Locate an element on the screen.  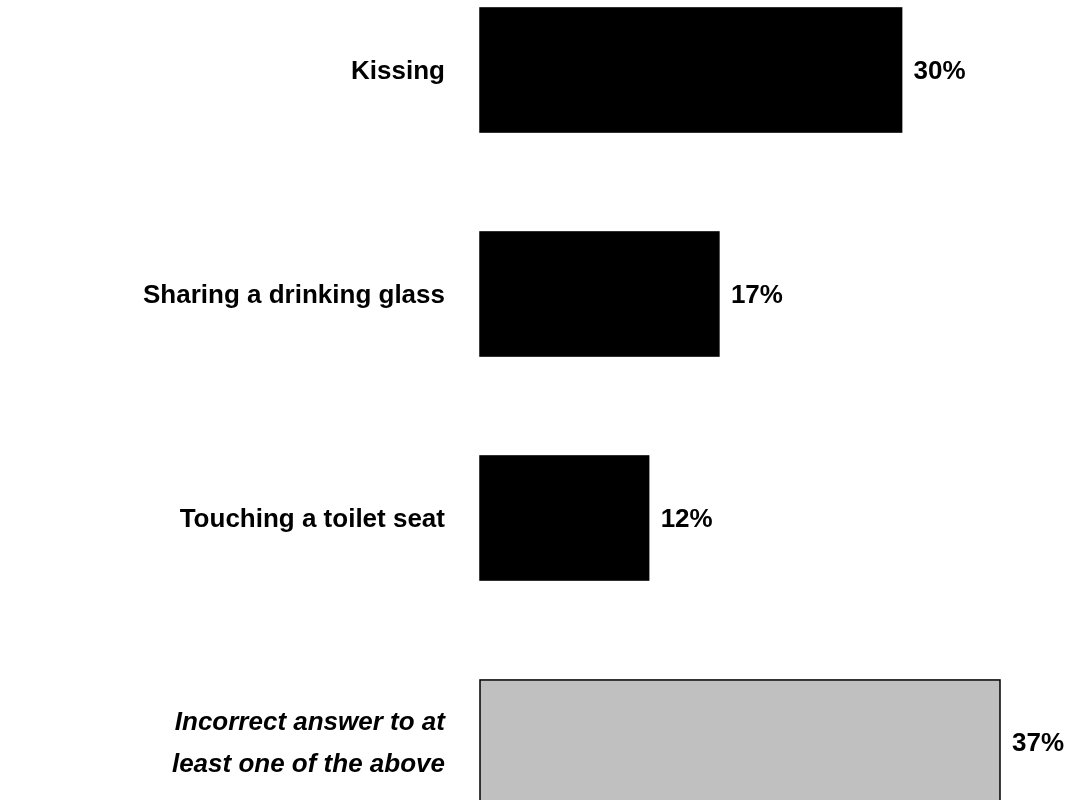
data-label: 17% is located at coordinates (756, 294).